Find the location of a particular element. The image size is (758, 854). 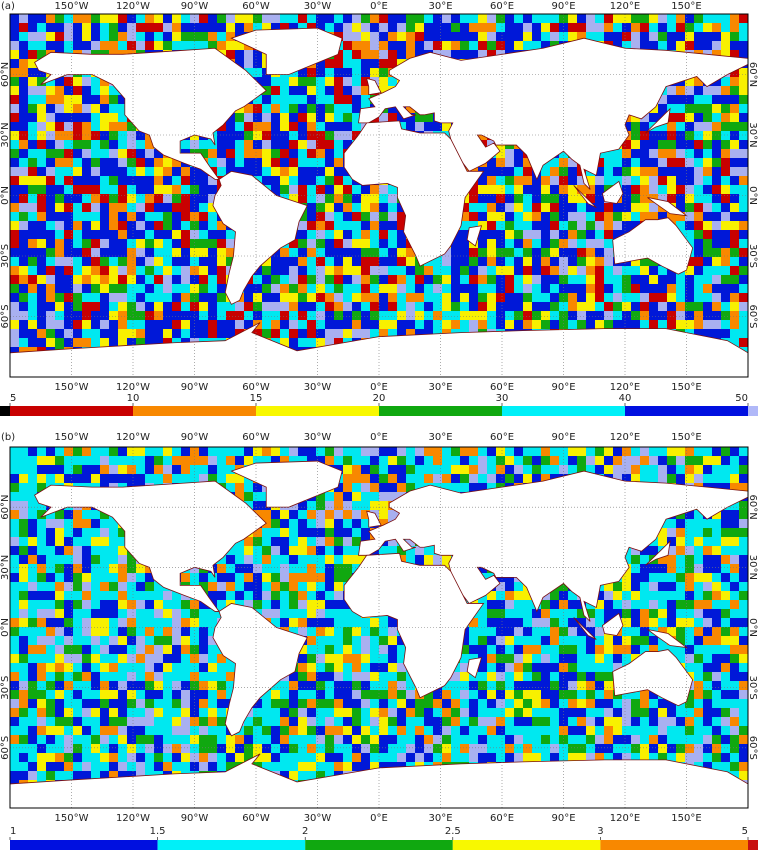

lat-label: 30°N is located at coordinates (5, 134).